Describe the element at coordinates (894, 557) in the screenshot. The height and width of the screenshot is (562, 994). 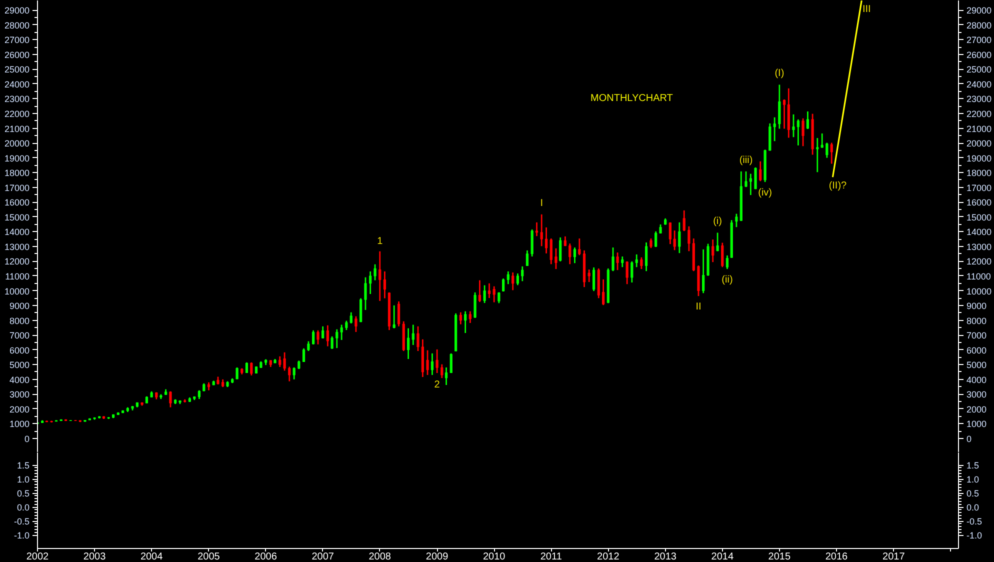
I see `x-tick-label: 2017` at that location.